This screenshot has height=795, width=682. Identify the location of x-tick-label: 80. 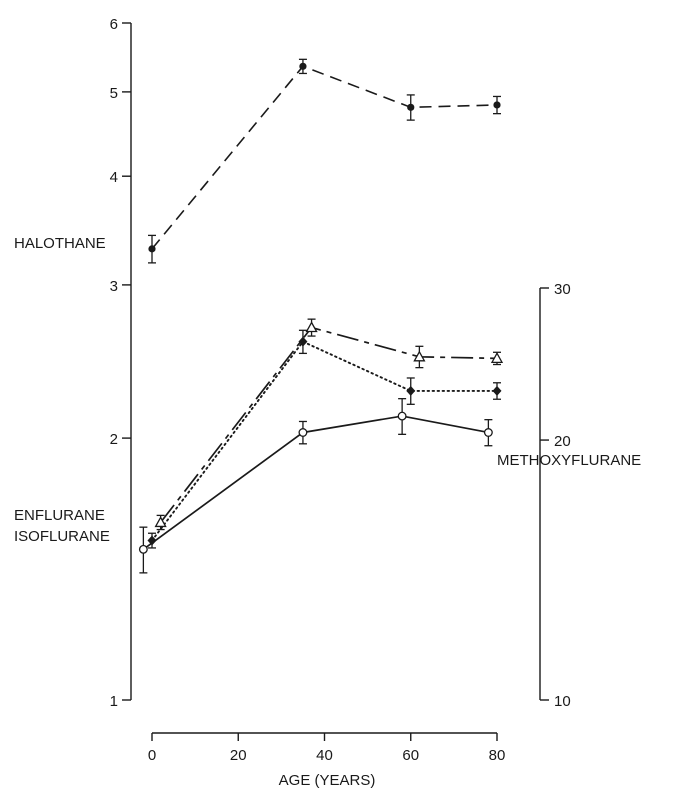
(497, 755).